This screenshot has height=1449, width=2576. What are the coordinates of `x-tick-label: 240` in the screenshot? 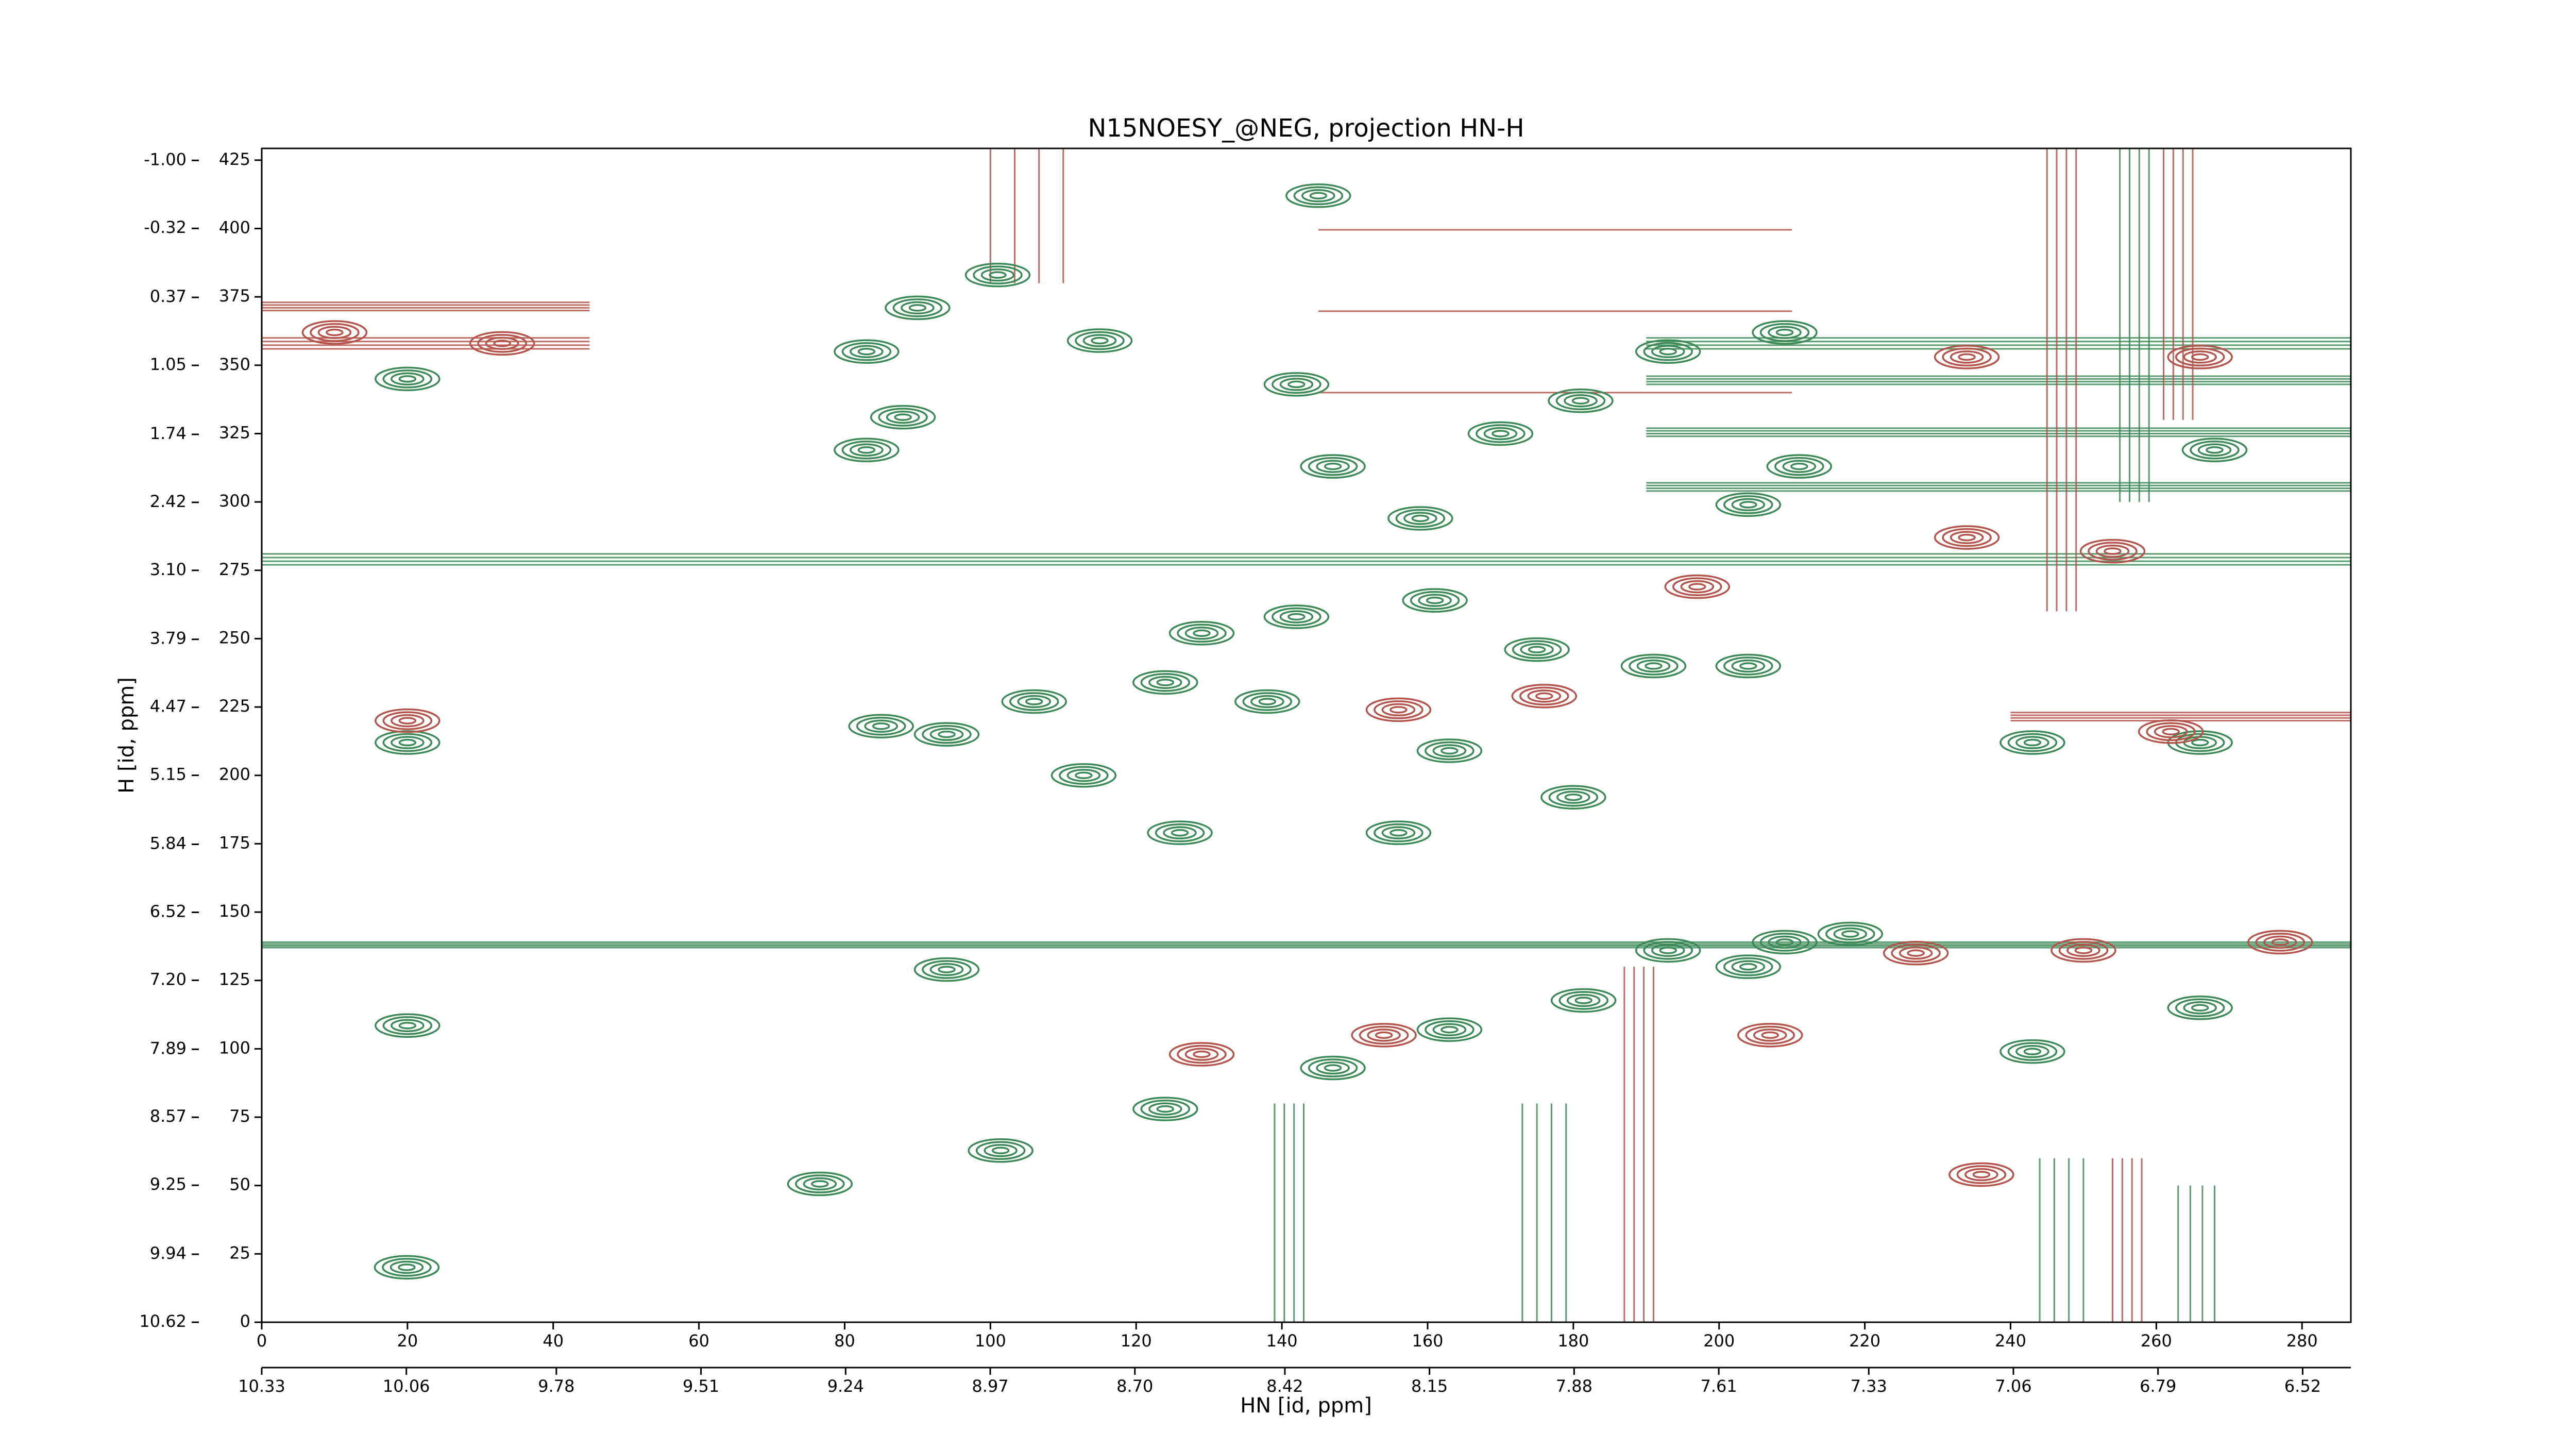 It's located at (2010, 1341).